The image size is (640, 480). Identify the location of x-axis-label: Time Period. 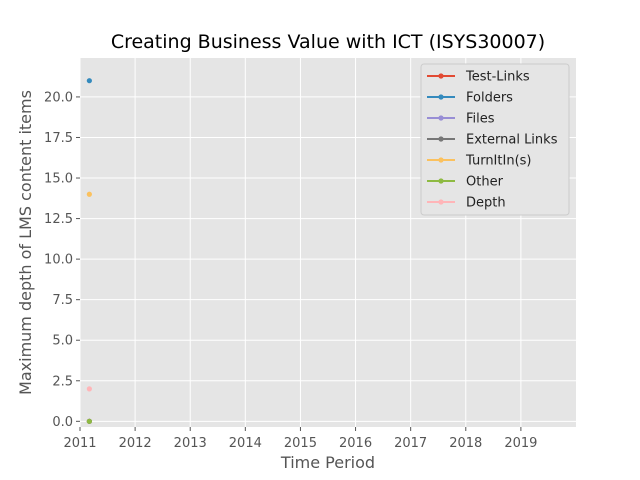
(327, 462).